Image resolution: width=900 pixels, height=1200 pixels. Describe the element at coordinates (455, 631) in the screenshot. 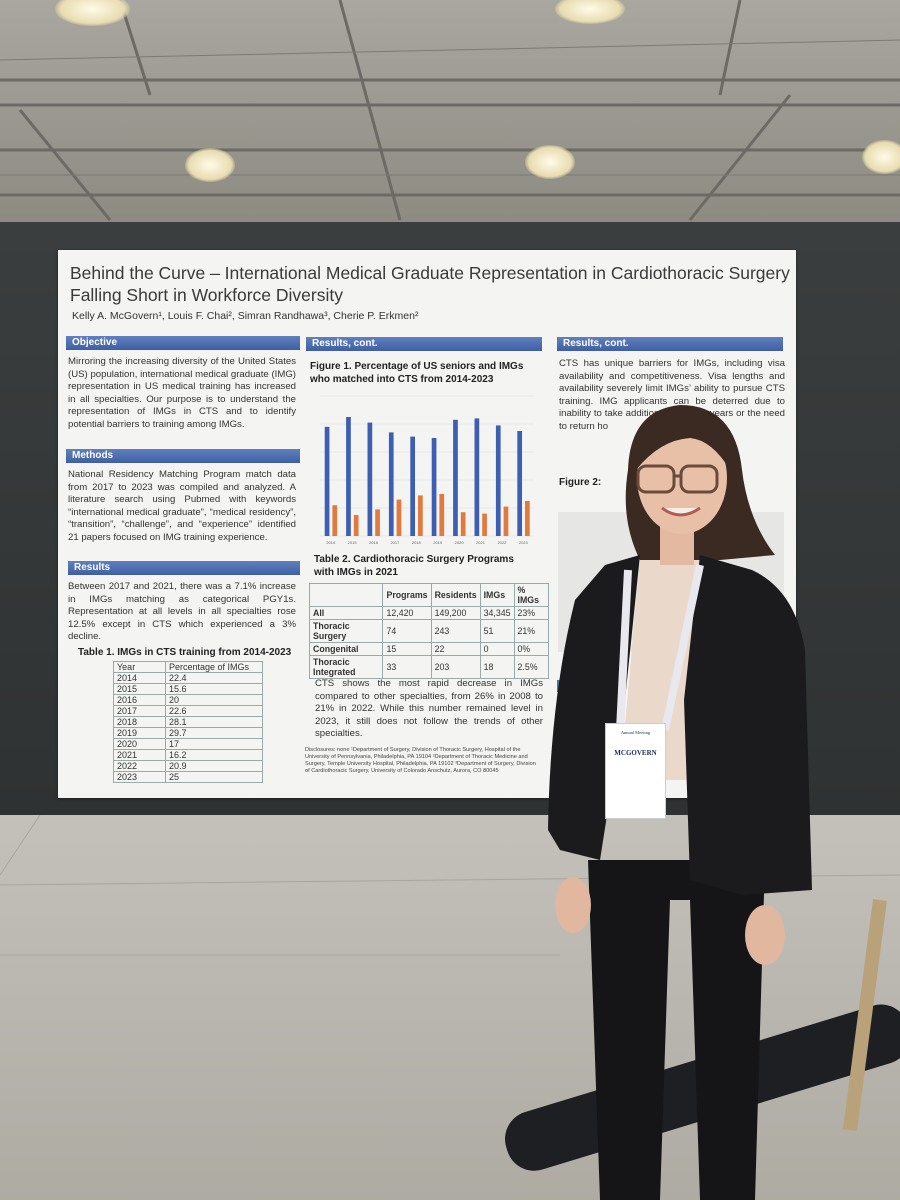

I see `table-cell: 243` at that location.